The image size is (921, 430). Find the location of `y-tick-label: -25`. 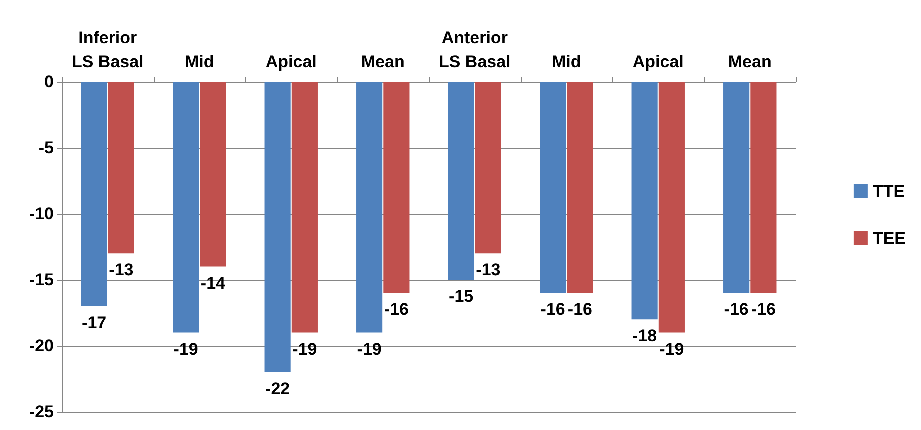

y-tick-label: -25 is located at coordinates (41, 412).